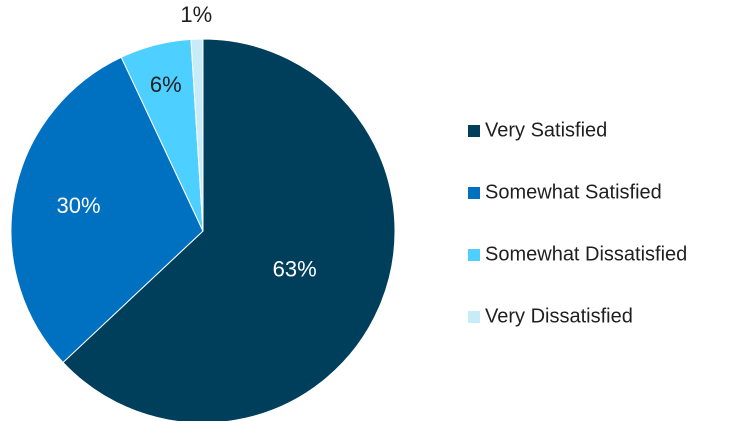 The height and width of the screenshot is (421, 729). What do you see at coordinates (546, 130) in the screenshot?
I see `legend-label: Very Satisfied` at bounding box center [546, 130].